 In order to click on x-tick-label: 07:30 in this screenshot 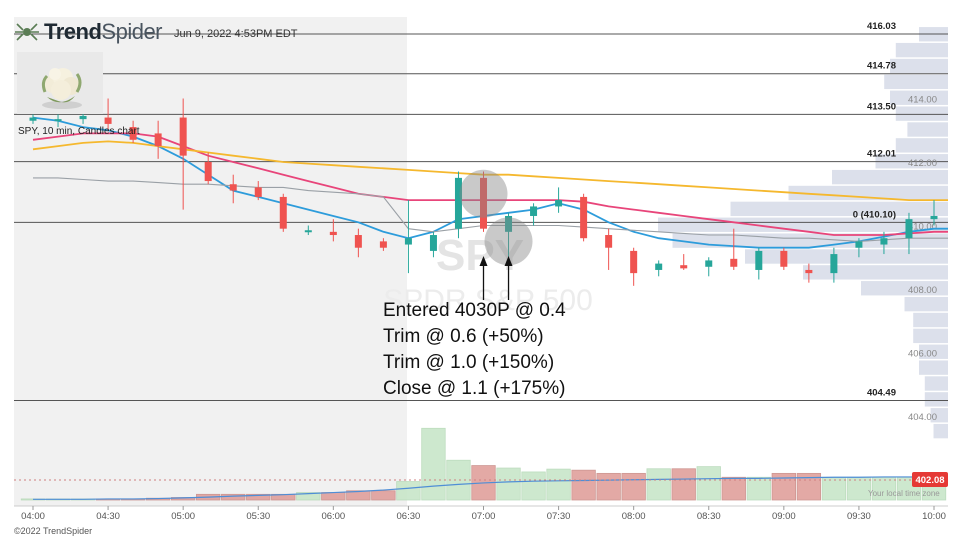, I will do `click(559, 516)`.